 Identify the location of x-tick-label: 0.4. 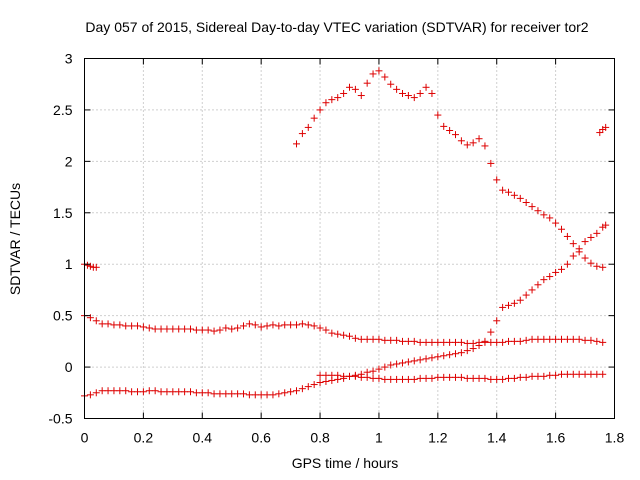
(203, 438).